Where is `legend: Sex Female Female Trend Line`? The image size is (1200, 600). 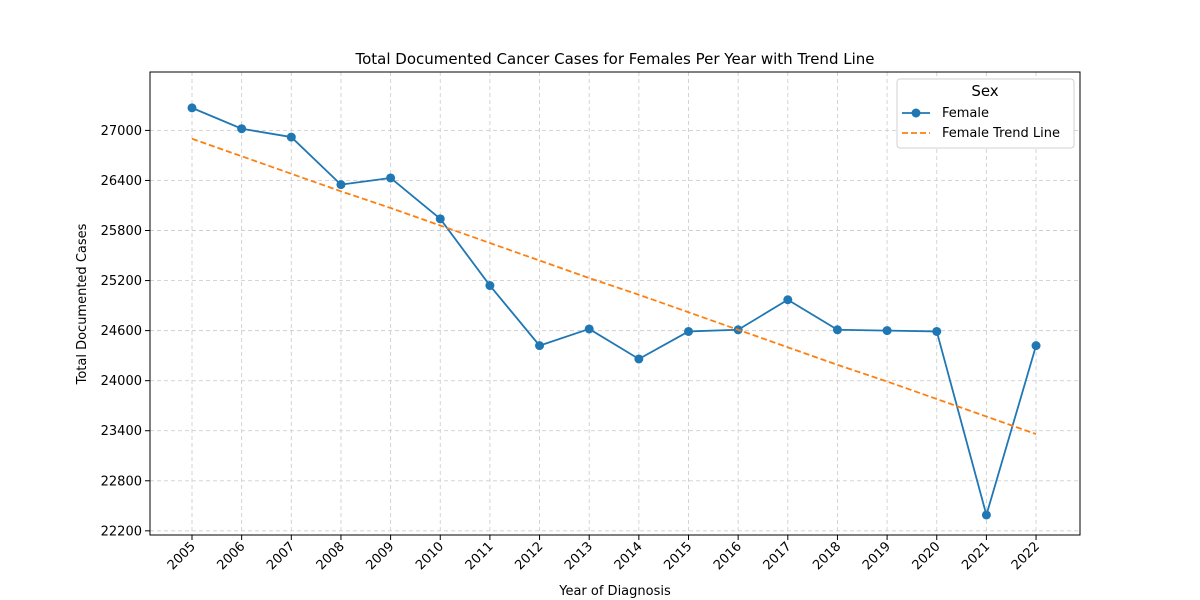 legend: Sex Female Female Trend Line is located at coordinates (985, 113).